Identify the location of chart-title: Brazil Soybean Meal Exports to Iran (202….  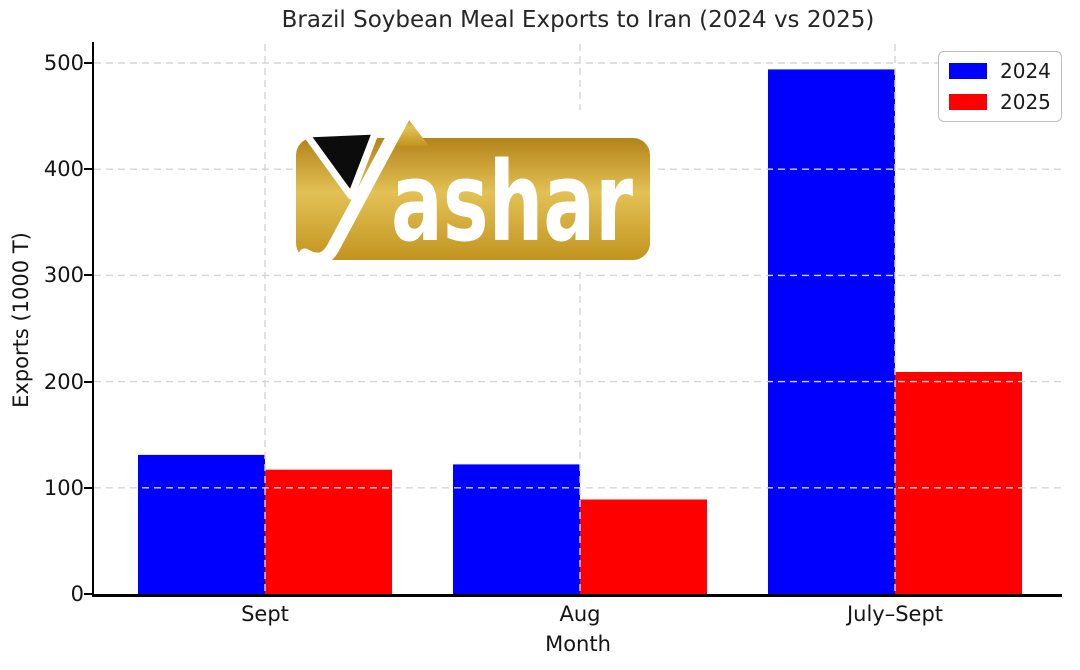
(578, 20).